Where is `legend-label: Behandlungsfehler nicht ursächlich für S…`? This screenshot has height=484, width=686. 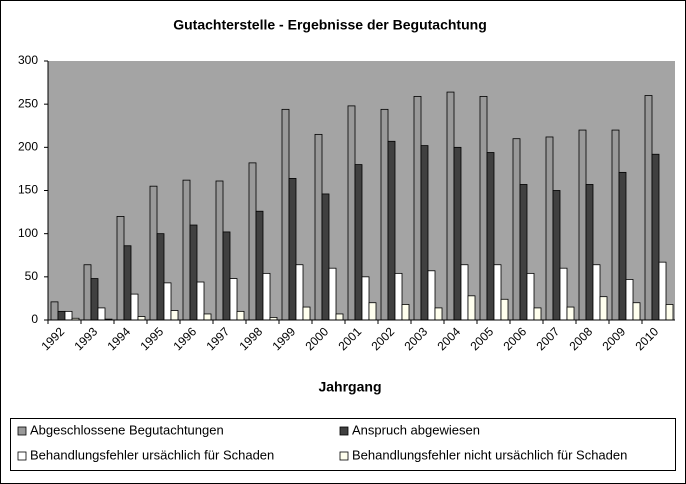 legend-label: Behandlungsfehler nicht ursächlich für S… is located at coordinates (489, 454).